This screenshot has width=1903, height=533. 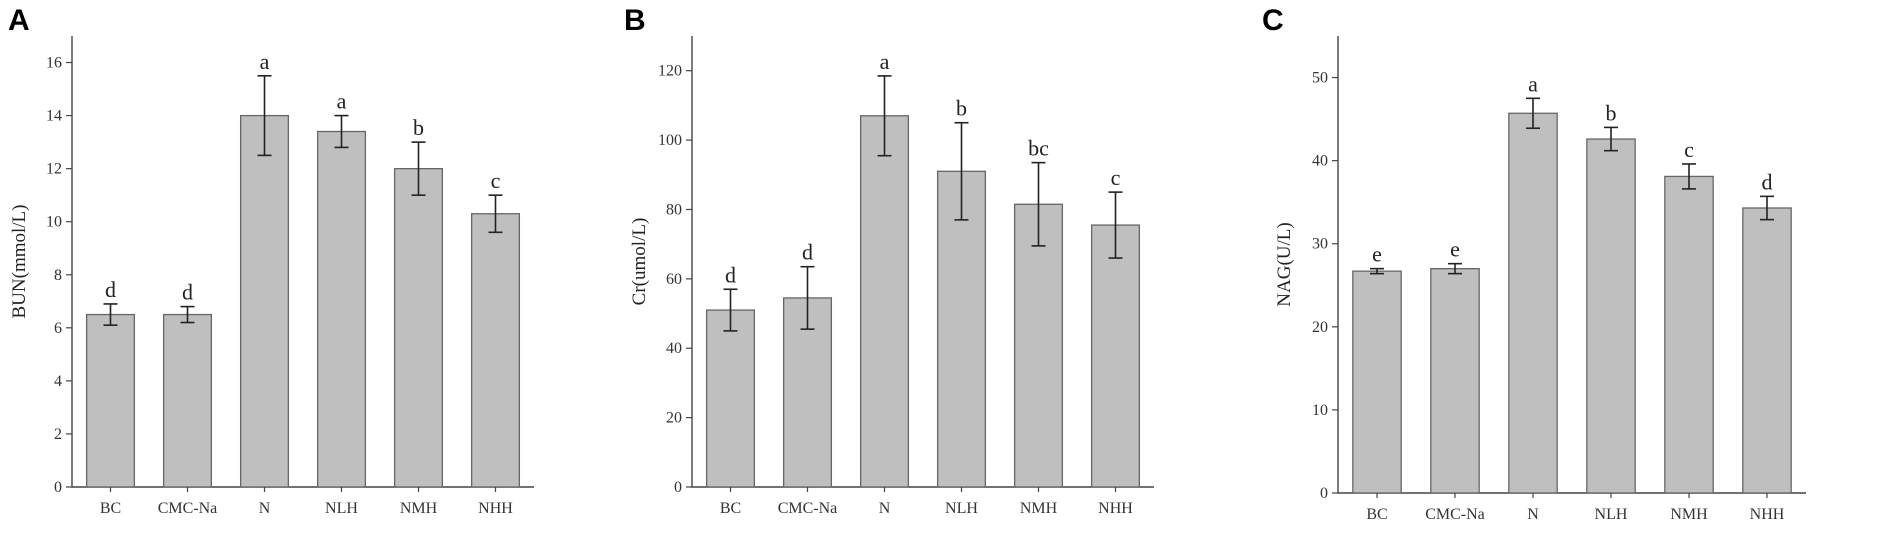 I want to click on y-tick-label: 8, so click(x=58, y=275).